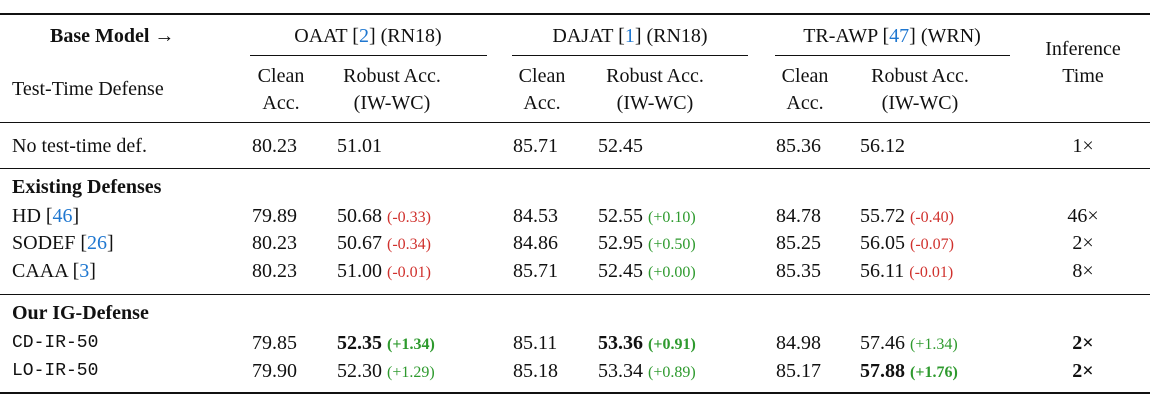 The image size is (1150, 406). Describe the element at coordinates (575, 14) in the screenshot. I see `top-rule` at that location.